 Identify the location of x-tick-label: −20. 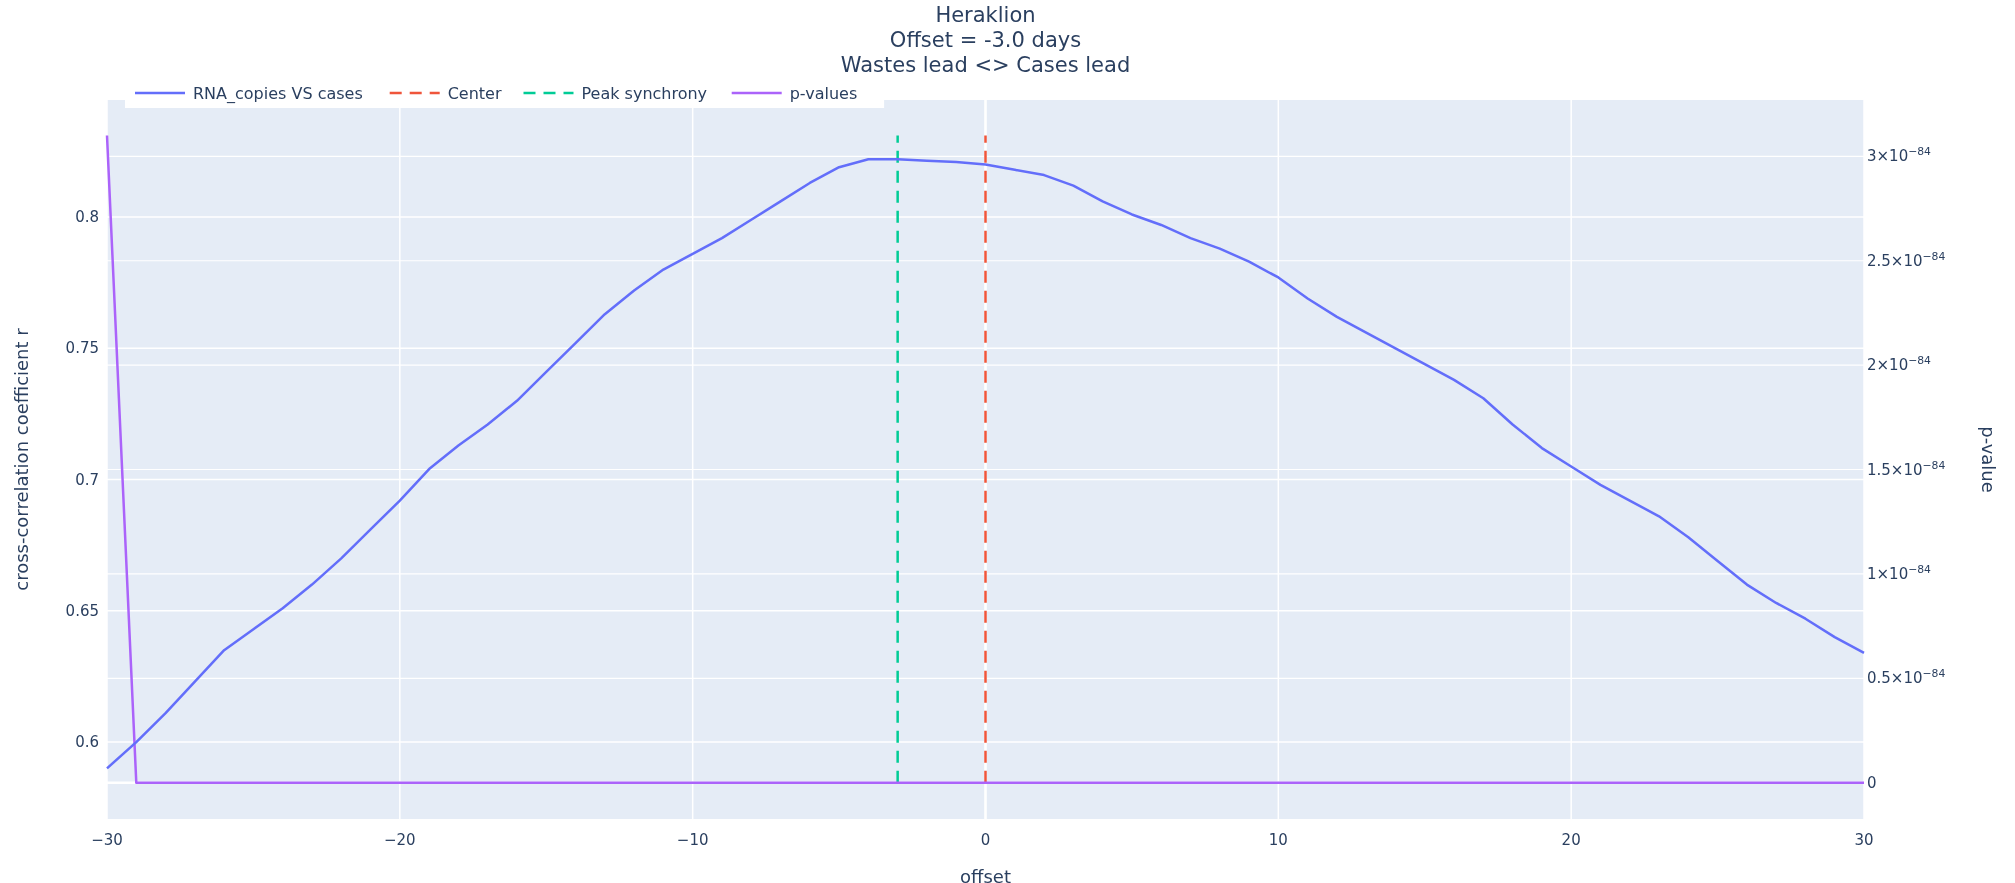
(400, 840).